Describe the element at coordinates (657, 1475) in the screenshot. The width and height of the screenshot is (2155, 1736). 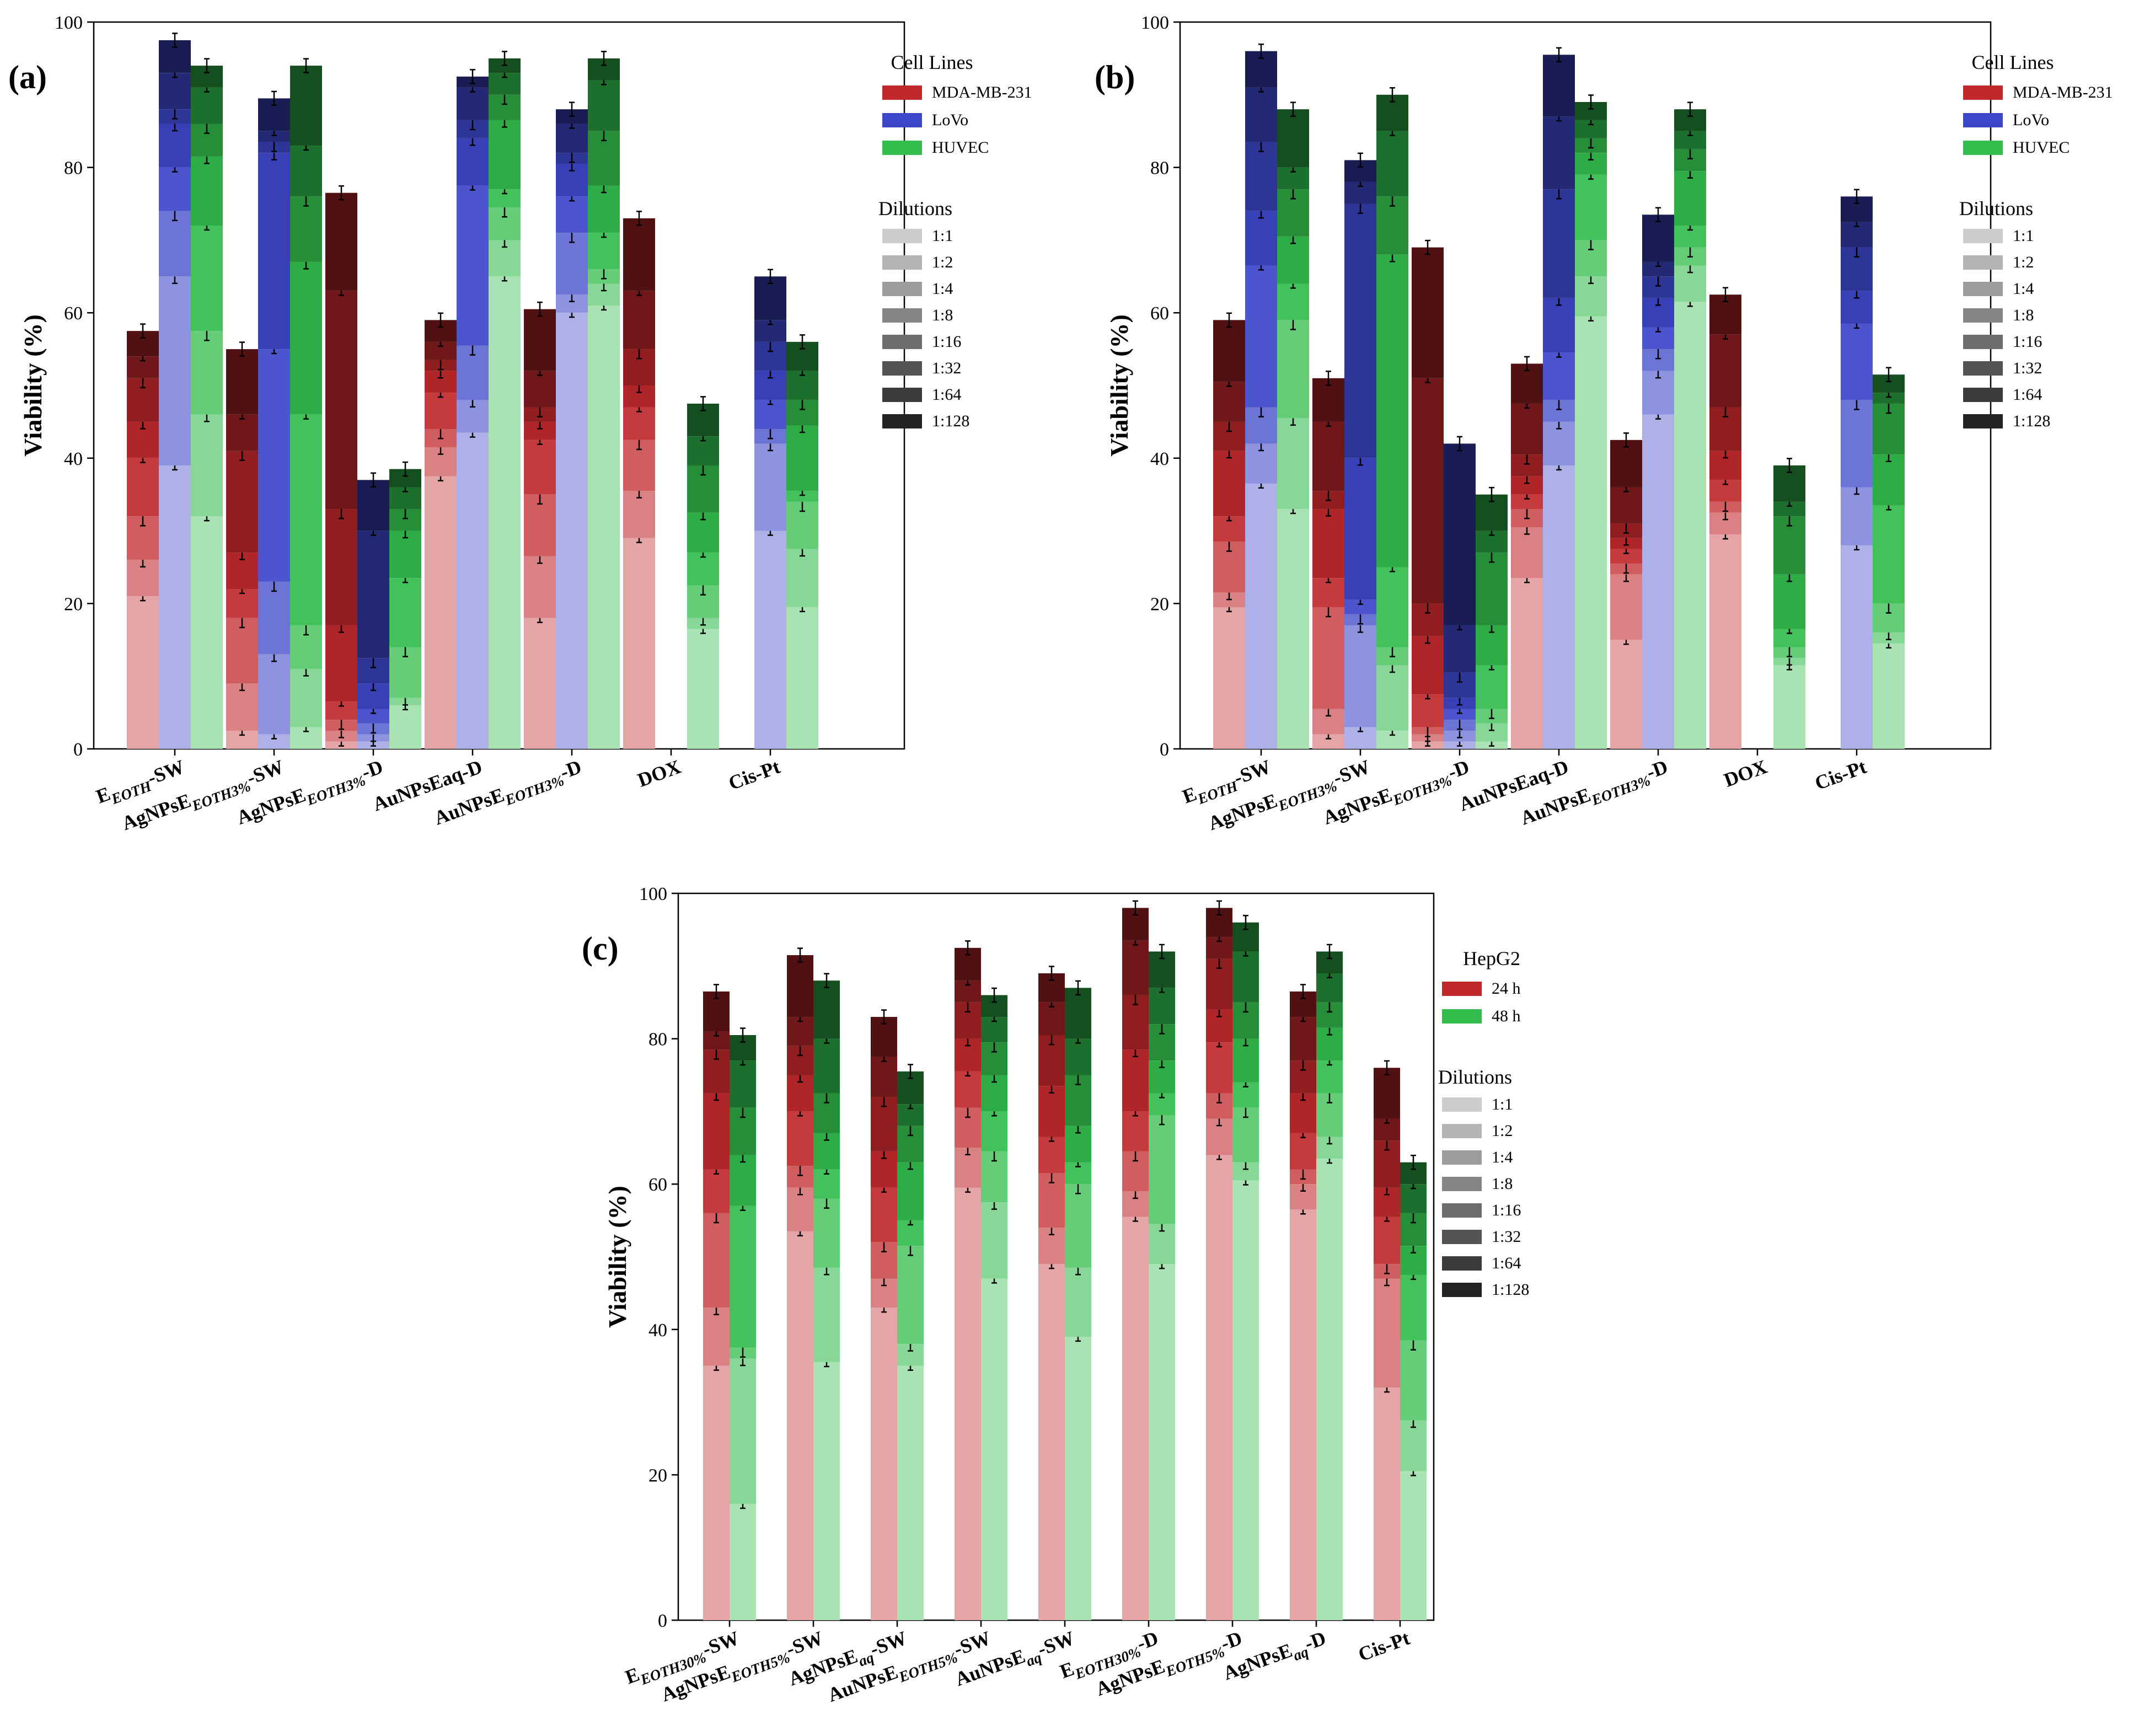
I see `y-tick-label: 20` at that location.